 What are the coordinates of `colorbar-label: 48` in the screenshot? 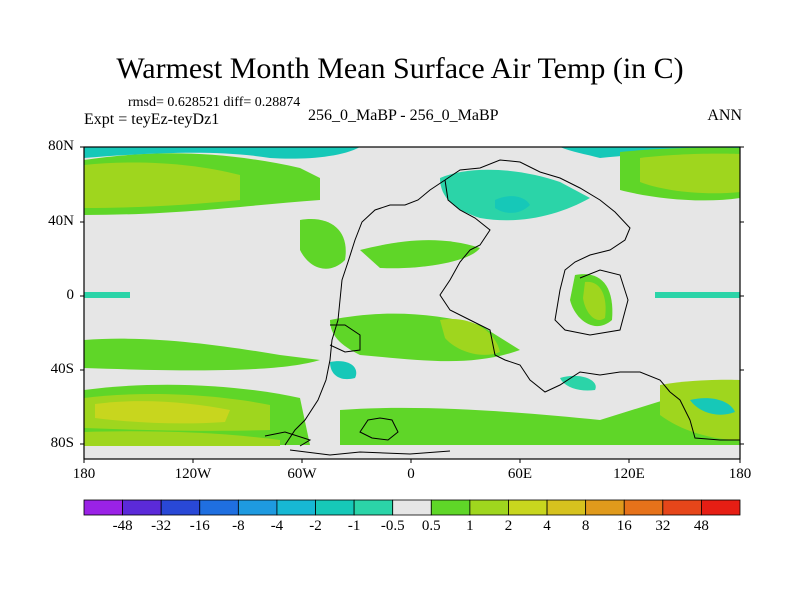 It's located at (701, 526).